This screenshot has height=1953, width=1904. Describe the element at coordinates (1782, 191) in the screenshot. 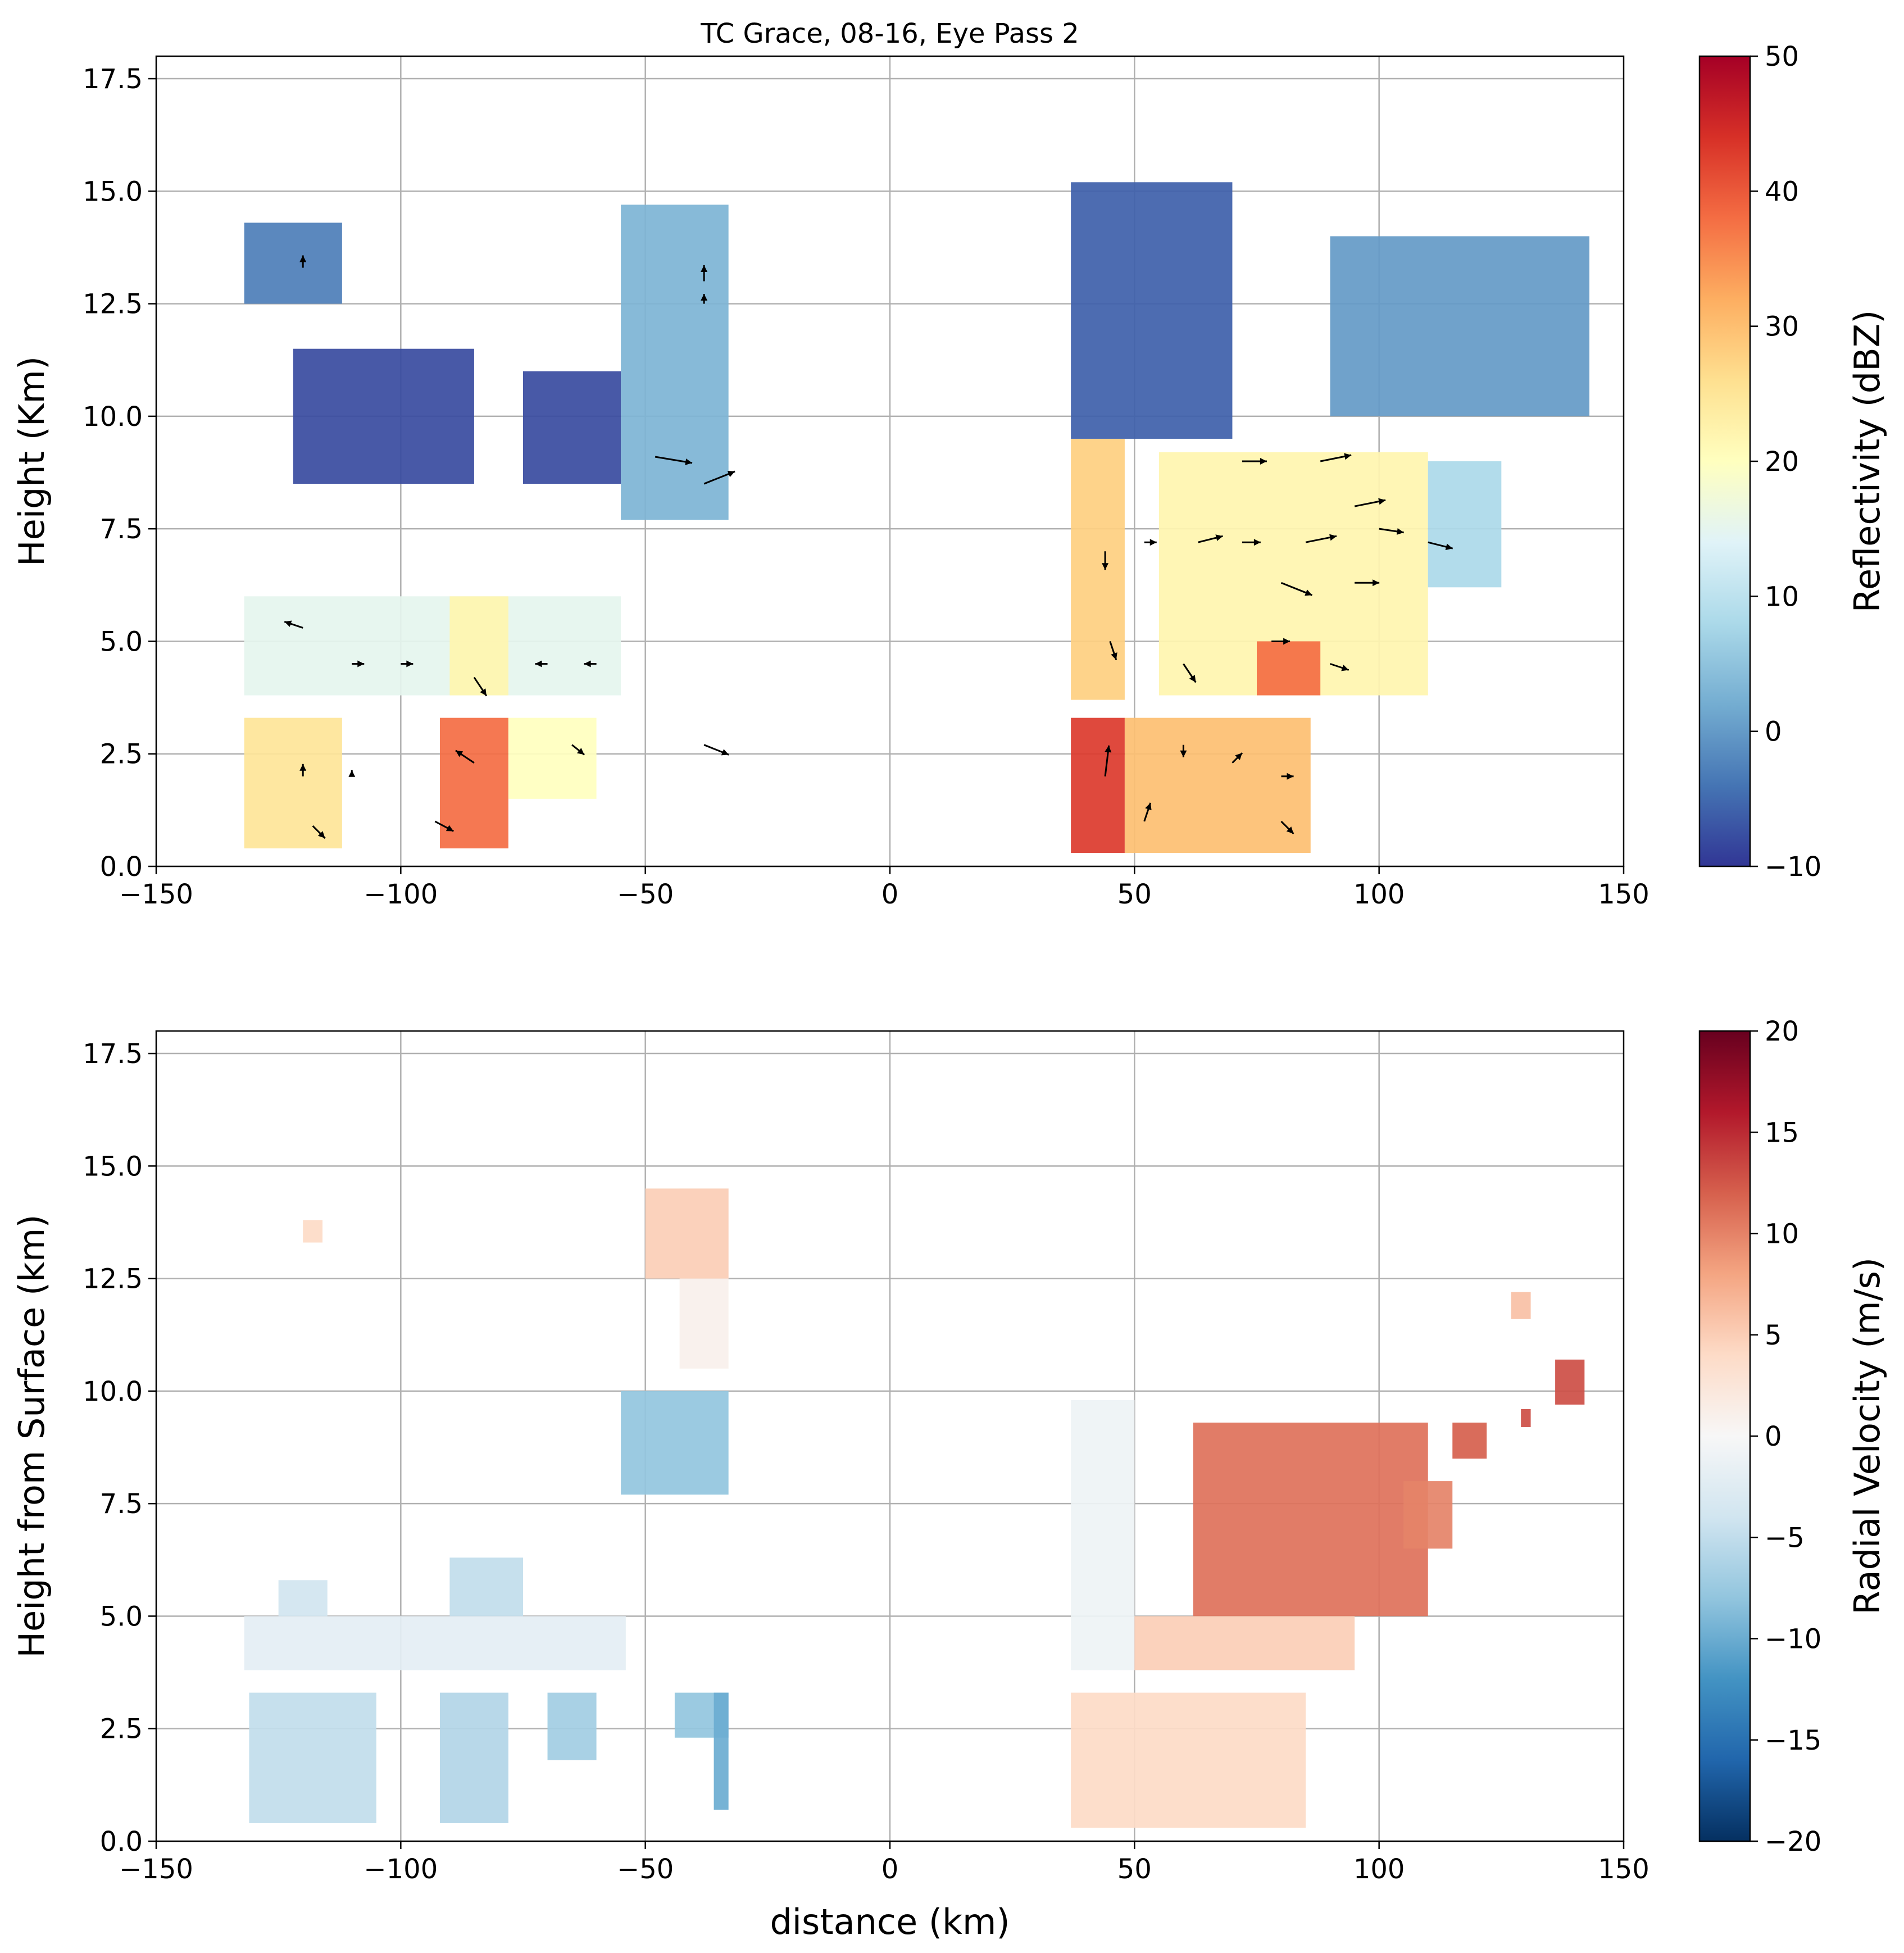

I see `colorbar-tick-label: 40` at that location.